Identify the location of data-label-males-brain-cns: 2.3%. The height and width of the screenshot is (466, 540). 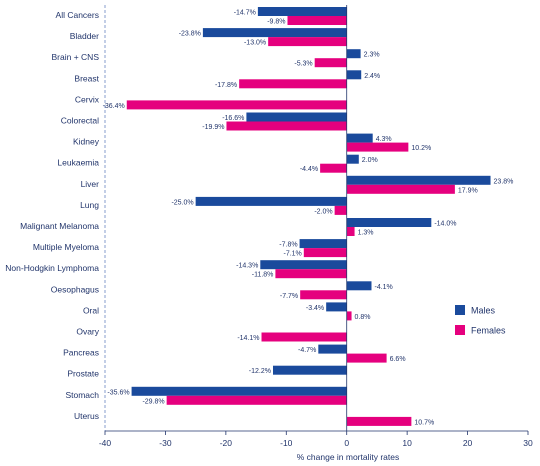
(372, 55).